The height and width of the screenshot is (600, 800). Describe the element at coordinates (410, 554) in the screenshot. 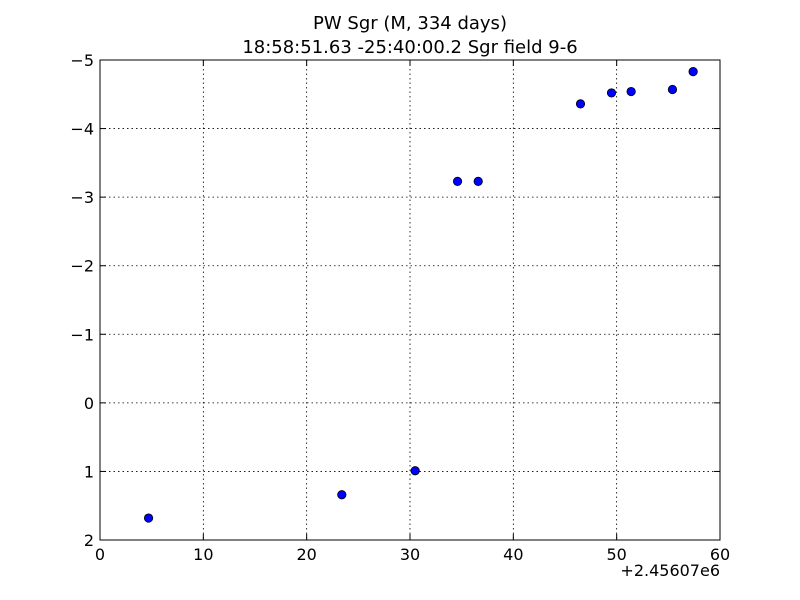

I see `x-tick-label: 30` at that location.